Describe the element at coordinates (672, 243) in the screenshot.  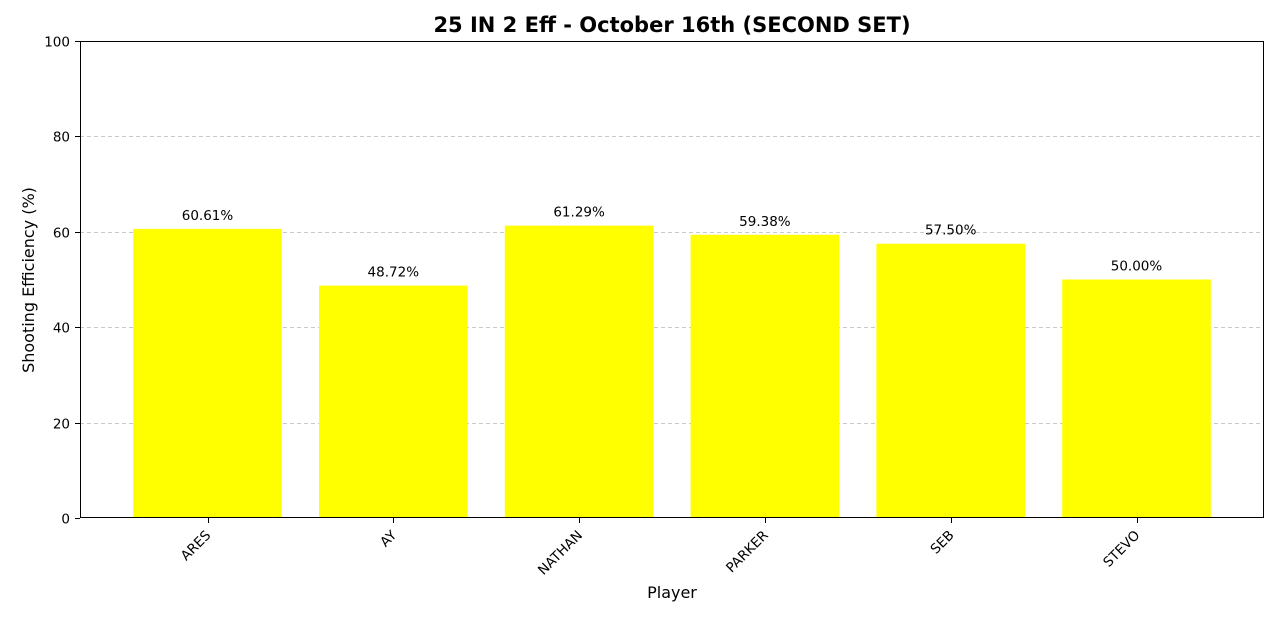
I see `data-labels: 60.61% 48.72% 61.29% 59.38% 57.50% 50.00%` at that location.